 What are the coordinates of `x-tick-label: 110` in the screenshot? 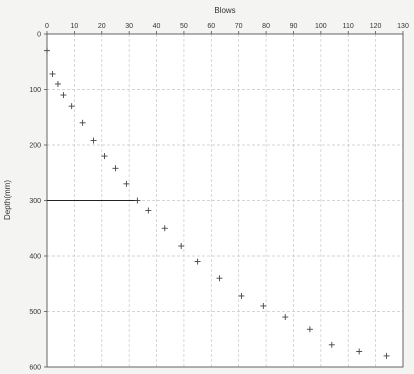 It's located at (348, 26).